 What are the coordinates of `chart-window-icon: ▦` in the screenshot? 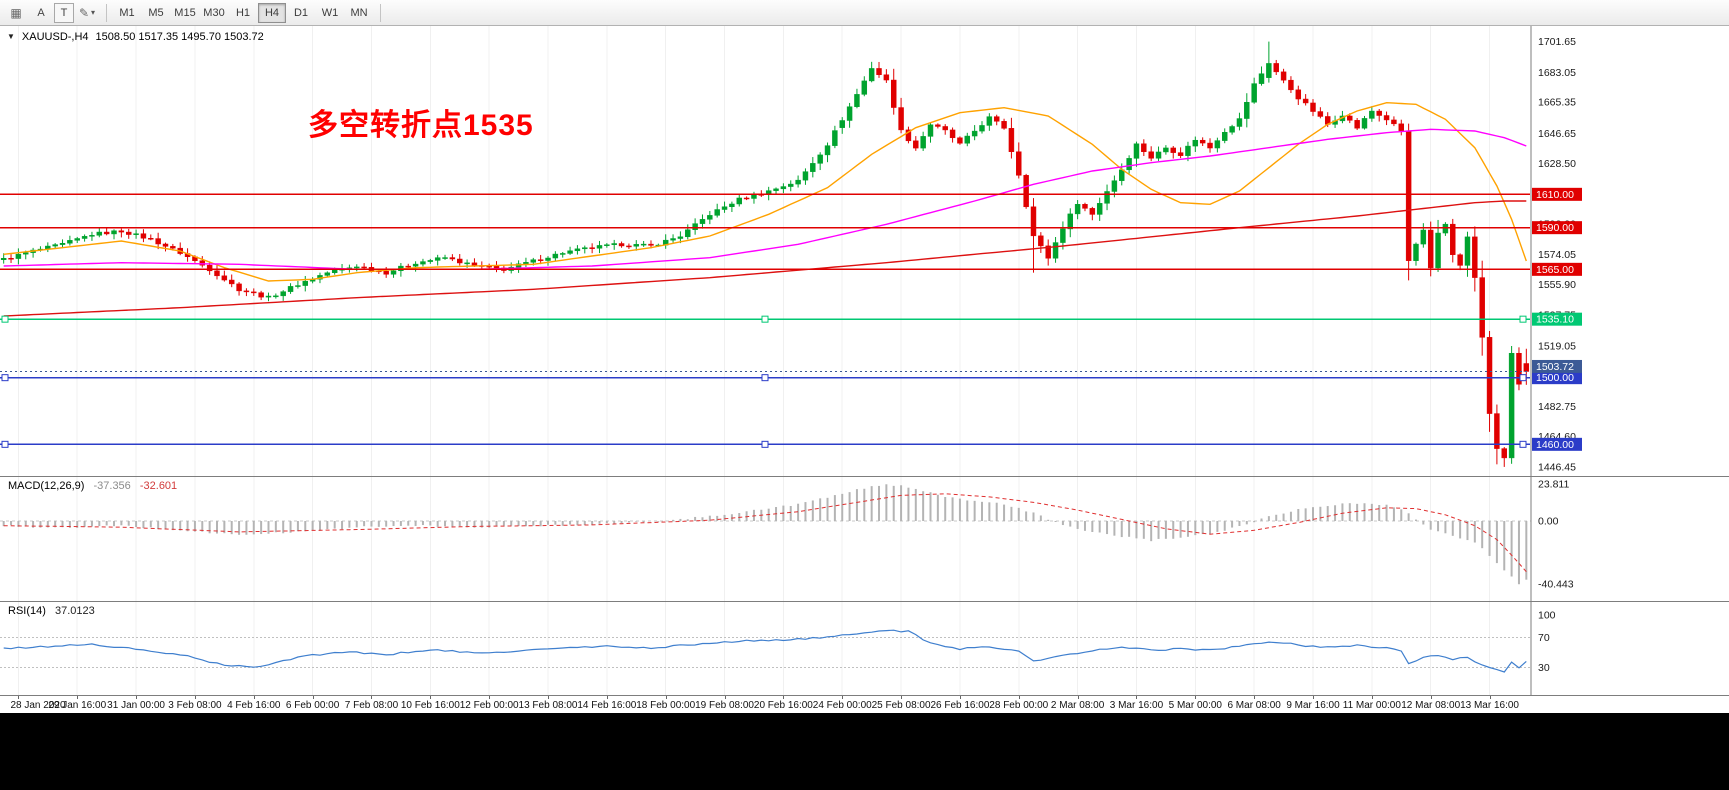 It's located at (16, 13).